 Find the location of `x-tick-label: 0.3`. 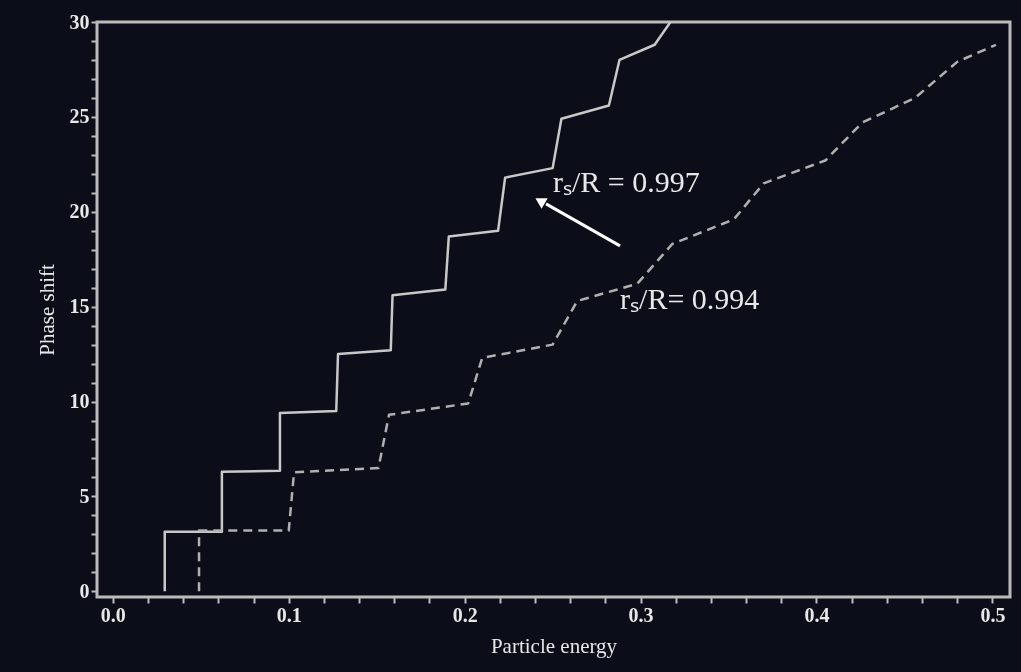

x-tick-label: 0.3 is located at coordinates (641, 614).